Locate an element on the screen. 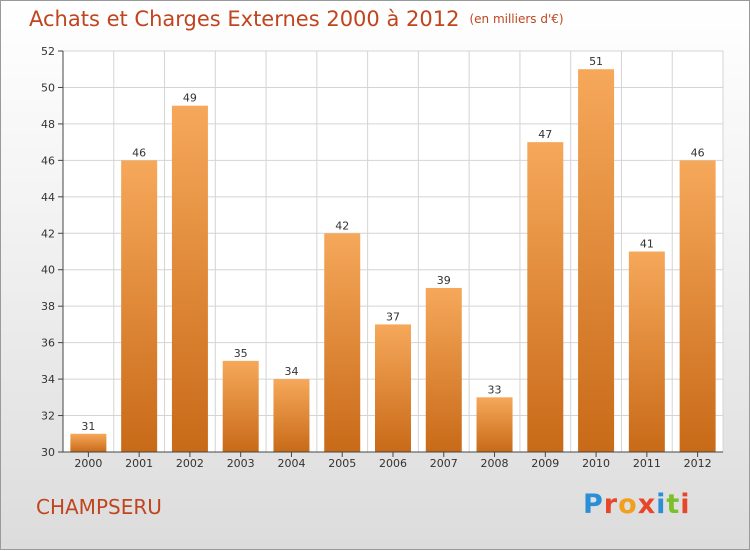 The image size is (750, 551). bar-2002 is located at coordinates (189, 278).